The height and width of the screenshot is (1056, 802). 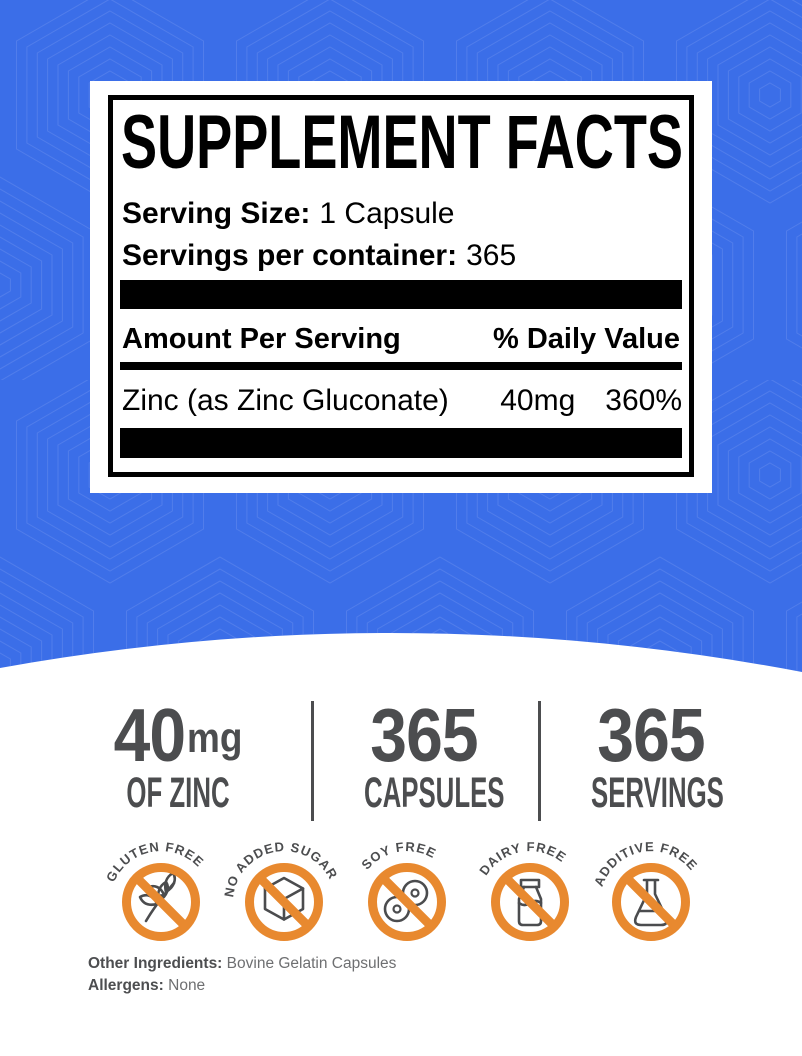 What do you see at coordinates (154, 859) in the screenshot?
I see `badge-label: GLUTEN FREE` at bounding box center [154, 859].